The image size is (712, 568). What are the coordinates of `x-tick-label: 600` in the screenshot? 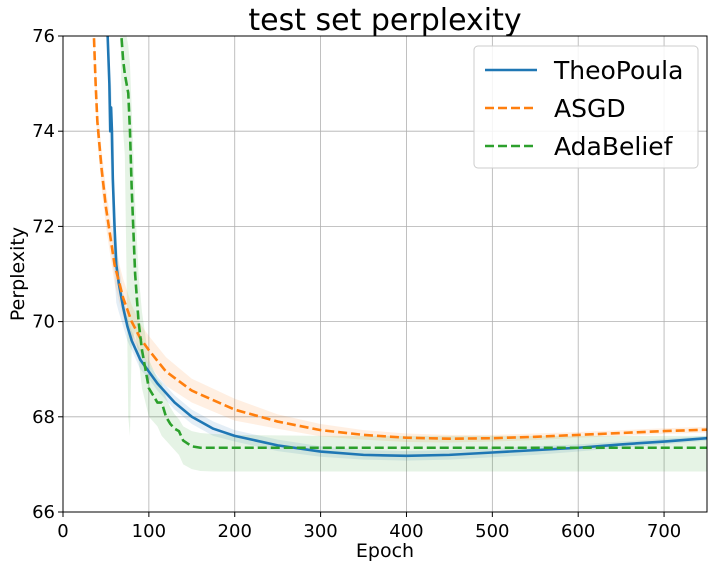 It's located at (578, 531).